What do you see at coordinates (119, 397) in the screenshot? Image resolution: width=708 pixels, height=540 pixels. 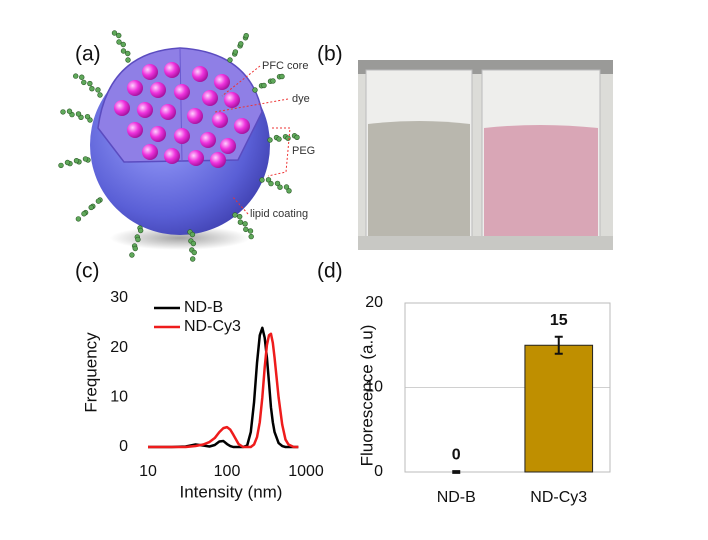 I see `y-tick-label: 10` at bounding box center [119, 397].